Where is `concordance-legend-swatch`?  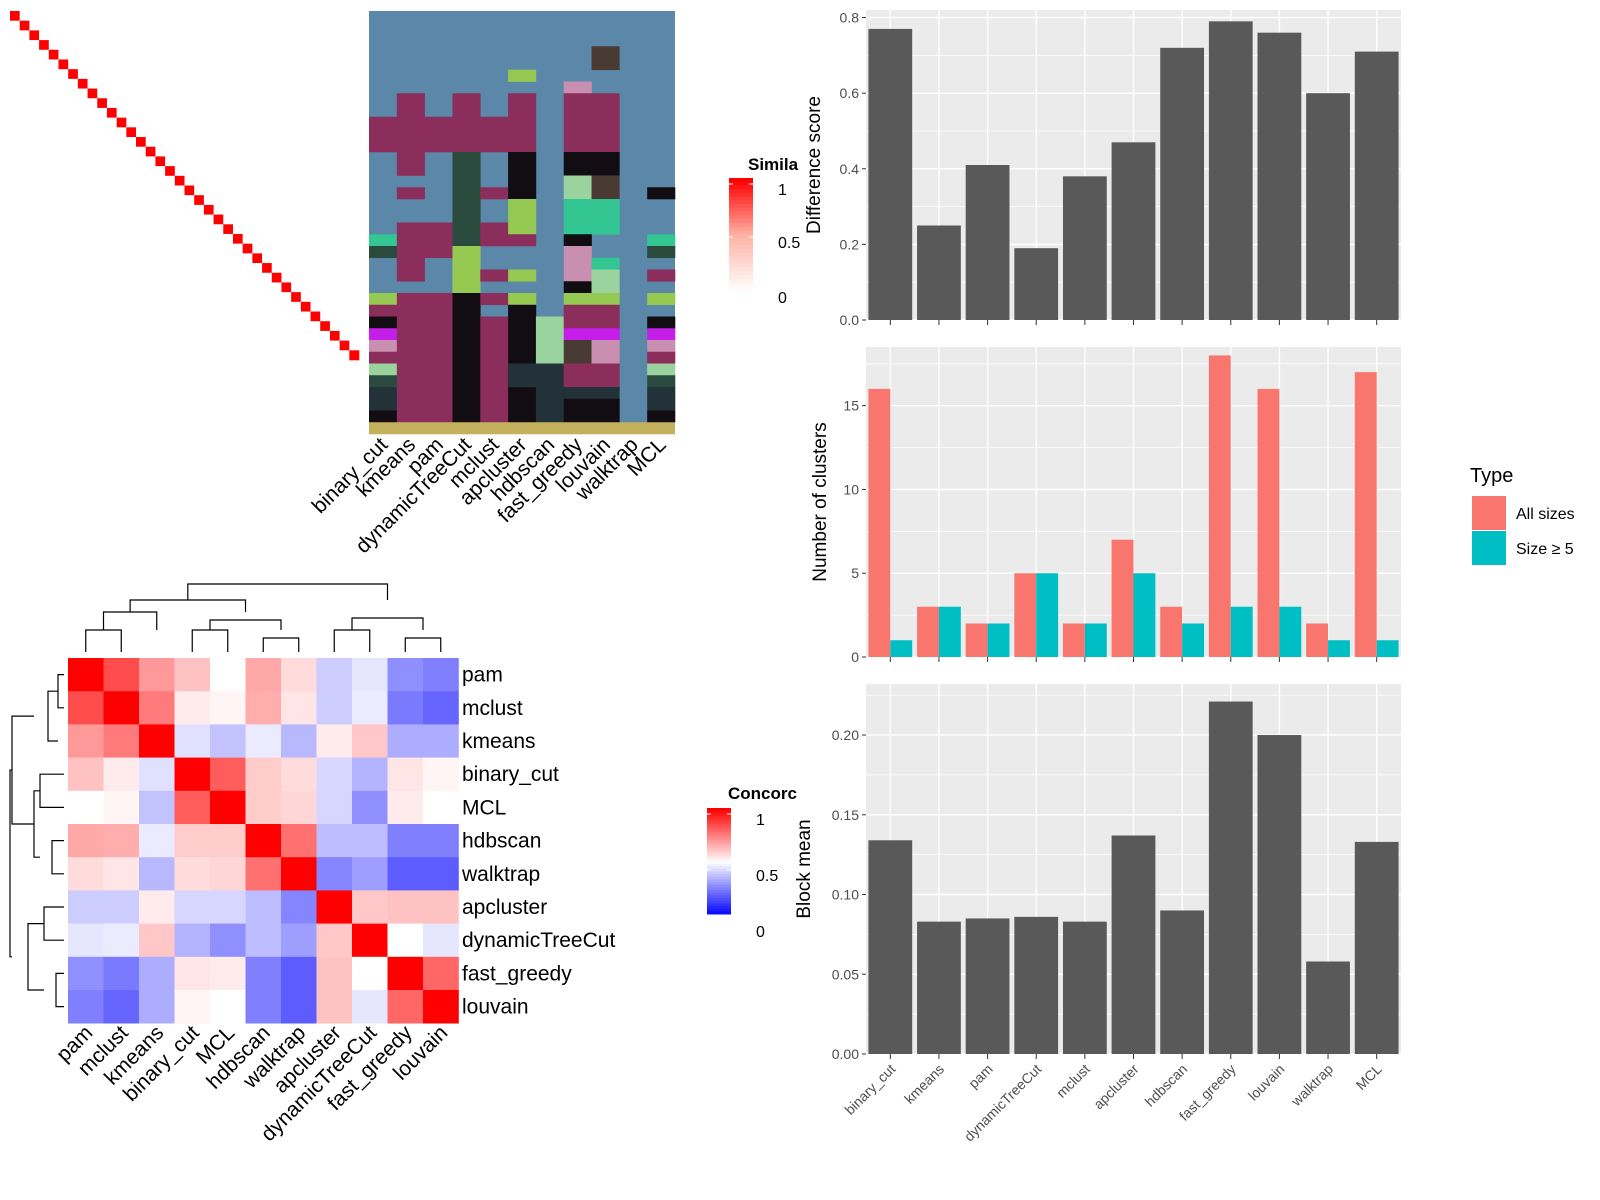
concordance-legend-swatch is located at coordinates (719, 900).